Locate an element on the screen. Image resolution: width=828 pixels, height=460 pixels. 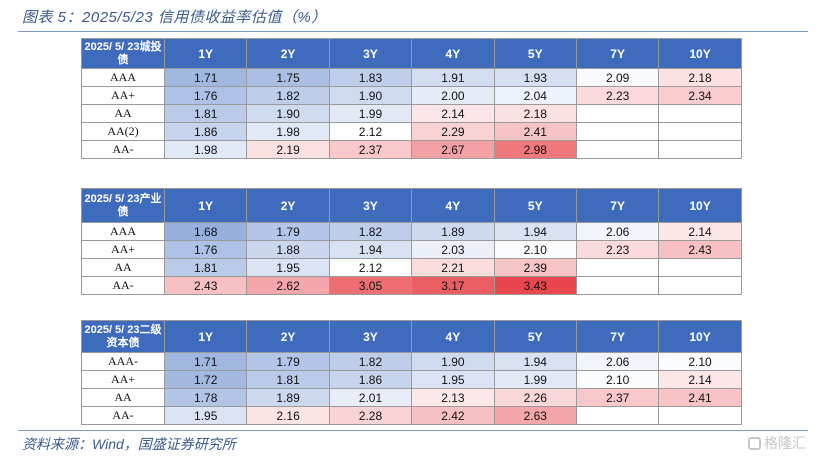
table-header-row: 2025/ 5/ 23二级资本债 1Y 2Y 3Y 4Y 5Y 7Y 10Y is located at coordinates (411, 336).